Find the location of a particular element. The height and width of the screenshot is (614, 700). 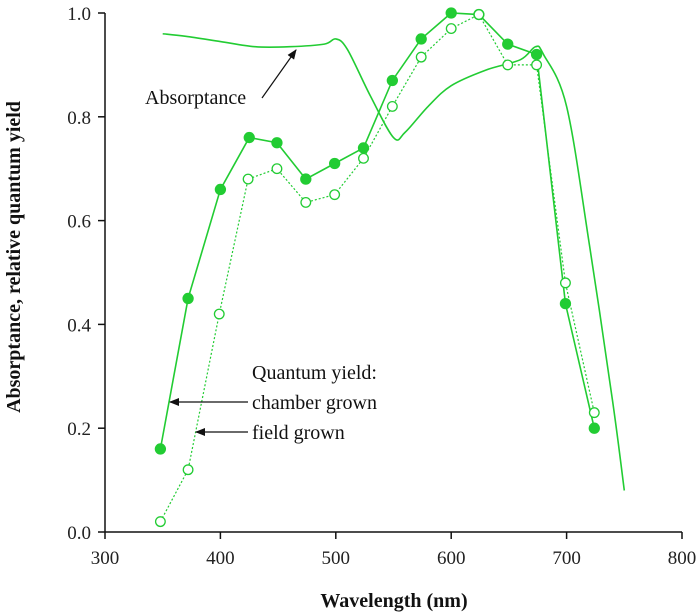

x-tick-label: 300 is located at coordinates (105, 558).